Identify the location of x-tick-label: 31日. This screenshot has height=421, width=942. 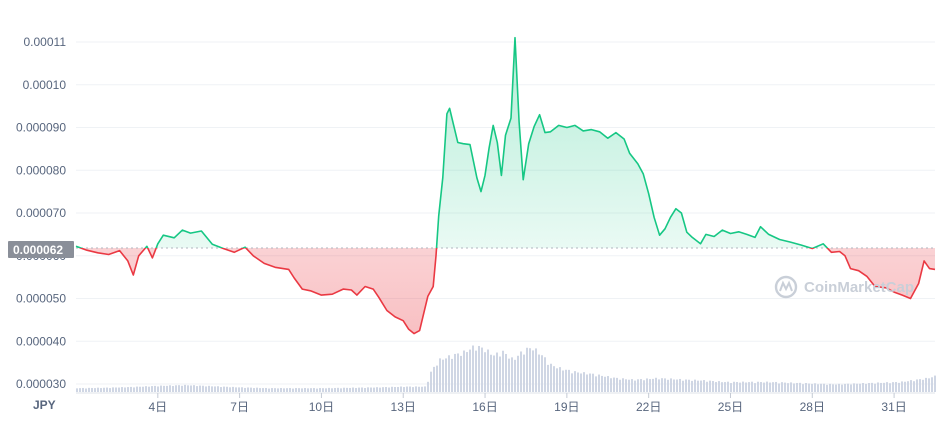
(893, 407).